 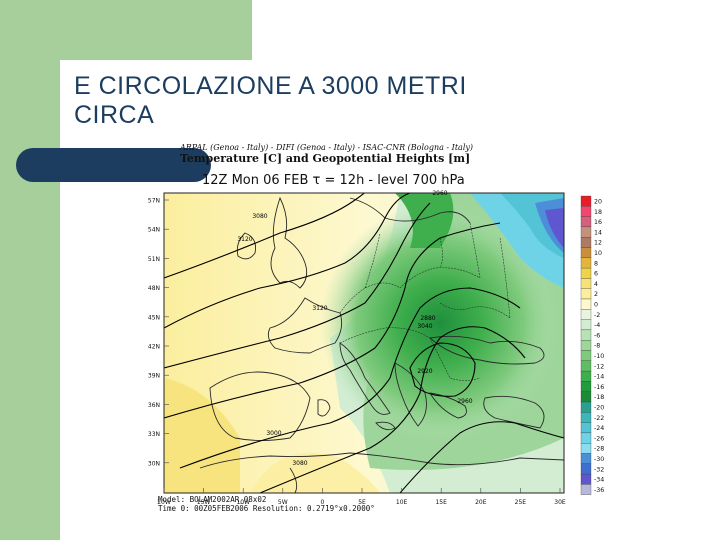 What do you see at coordinates (598, 212) in the screenshot?
I see `colorbar-label: 18` at bounding box center [598, 212].